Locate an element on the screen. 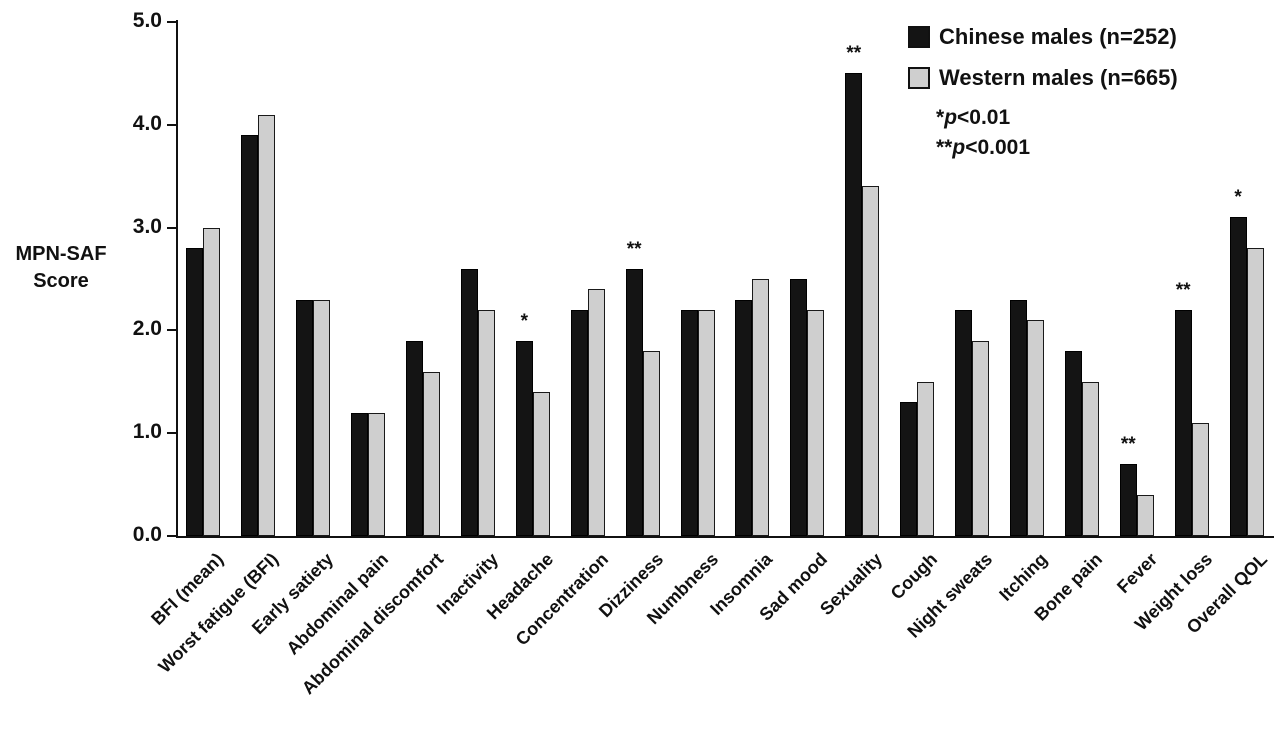 The width and height of the screenshot is (1280, 754). y-axis-title-line1: MPN-SAF is located at coordinates (61, 254).